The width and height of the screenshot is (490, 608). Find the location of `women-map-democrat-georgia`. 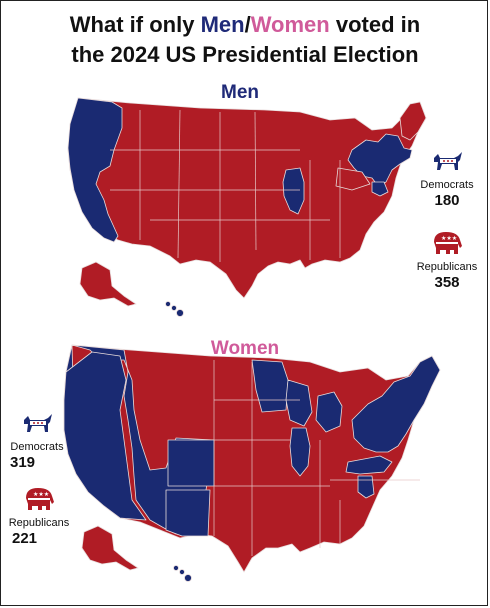

women-map-democrat-georgia is located at coordinates (366, 487).